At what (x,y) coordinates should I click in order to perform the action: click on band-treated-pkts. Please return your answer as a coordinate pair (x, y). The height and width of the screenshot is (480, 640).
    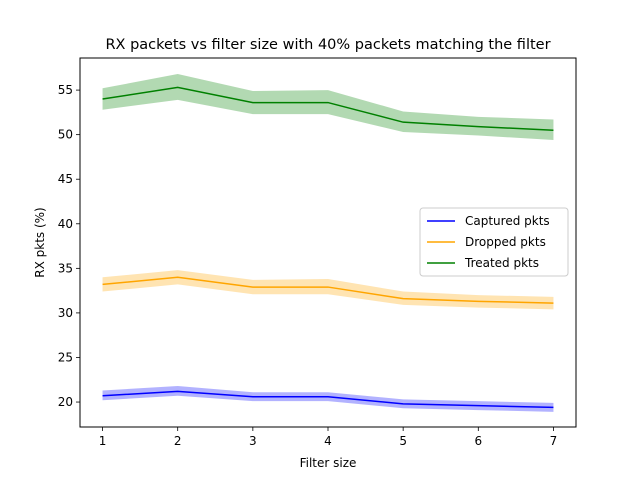
    Looking at the image, I should click on (328, 107).